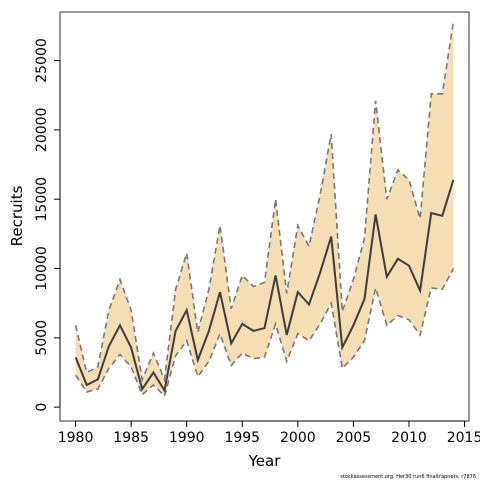 The height and width of the screenshot is (480, 480). I want to click on x-axis-title: Year, so click(265, 461).